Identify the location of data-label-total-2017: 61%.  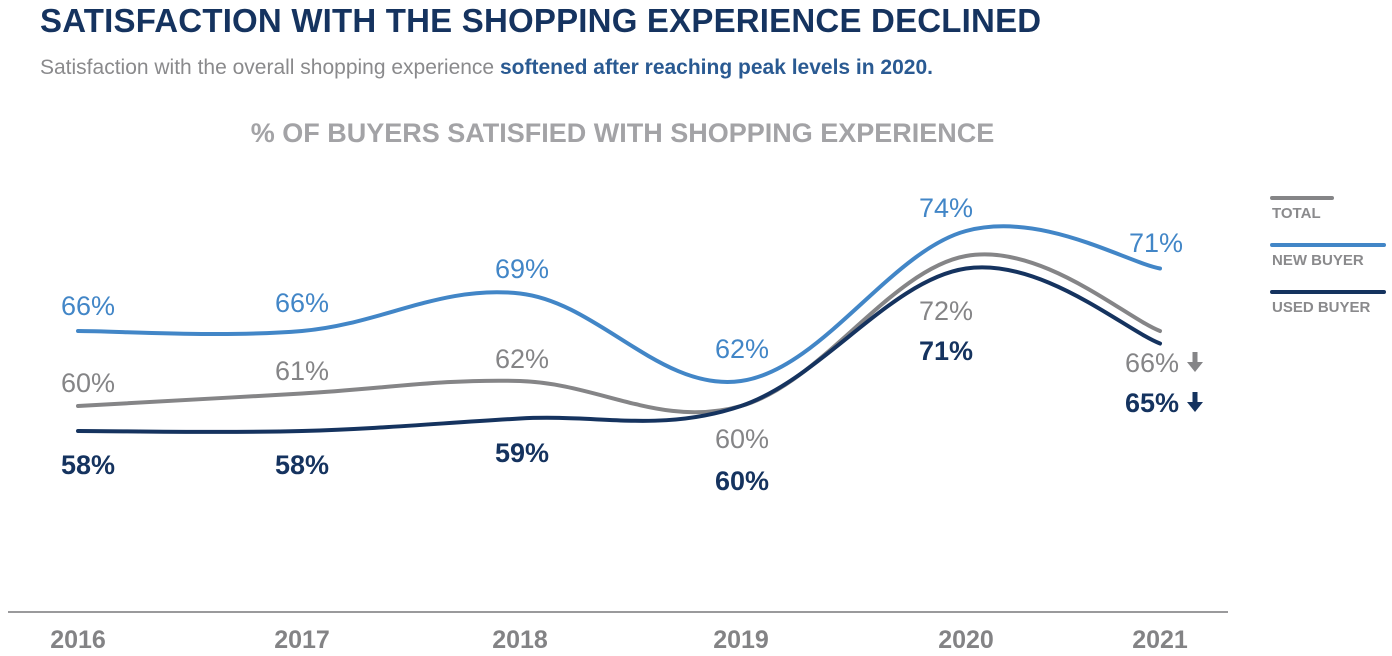
(302, 371).